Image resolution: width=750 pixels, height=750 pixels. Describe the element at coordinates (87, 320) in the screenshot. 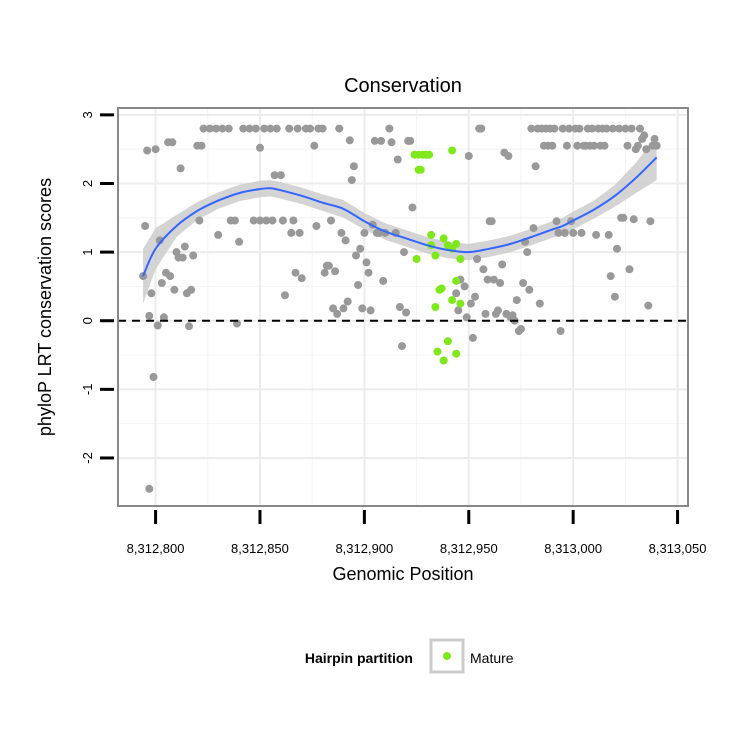

I see `y-tick-label: 0` at that location.